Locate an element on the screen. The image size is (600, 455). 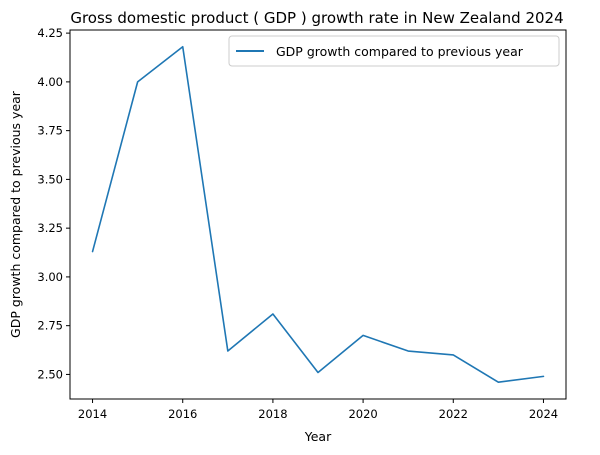
x-axis-ticks: 2014 2016 2018 2020 2022 2024 is located at coordinates (318, 410).